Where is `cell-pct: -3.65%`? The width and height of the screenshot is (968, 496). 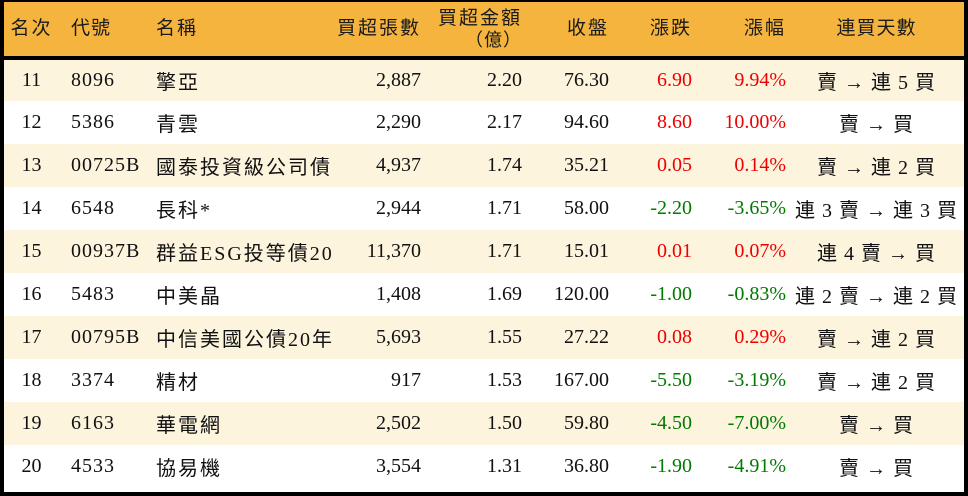
cell-pct: -3.65% is located at coordinates (756, 208).